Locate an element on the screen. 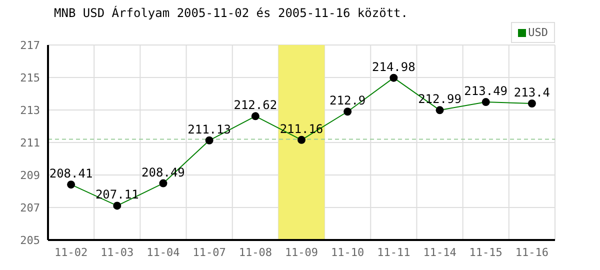 The height and width of the screenshot is (270, 600). data-label: 208.41 is located at coordinates (71, 173).